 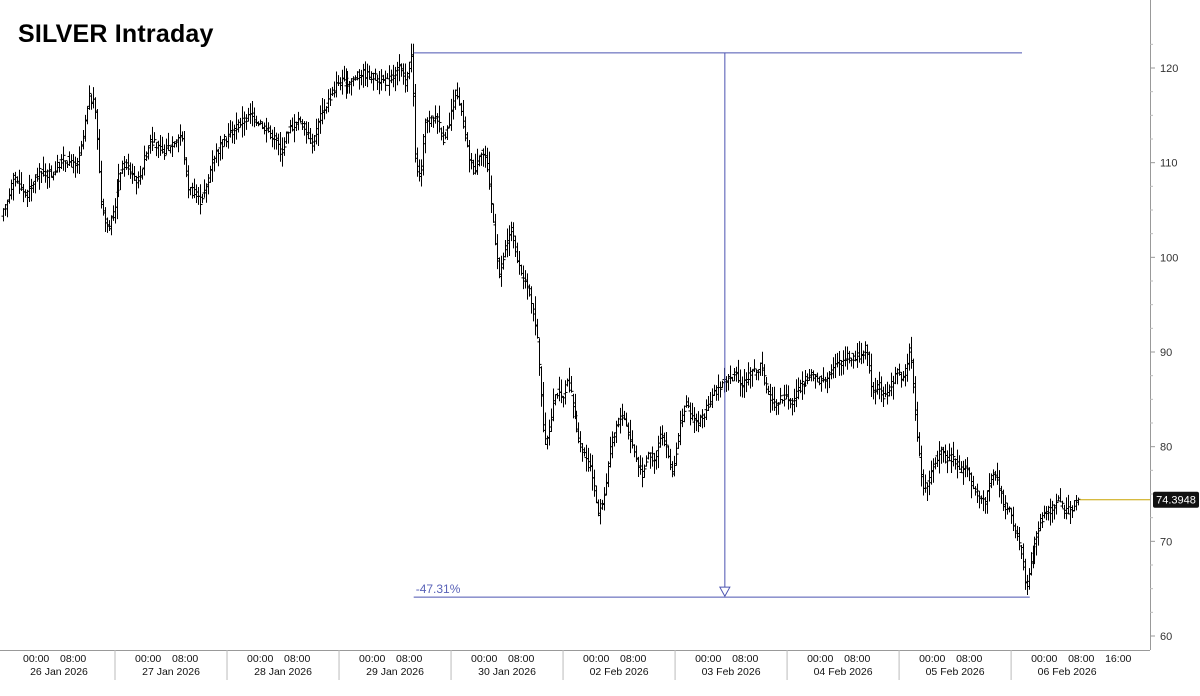 What do you see at coordinates (1067, 672) in the screenshot?
I see `x-date-label: 06 Feb 2026` at bounding box center [1067, 672].